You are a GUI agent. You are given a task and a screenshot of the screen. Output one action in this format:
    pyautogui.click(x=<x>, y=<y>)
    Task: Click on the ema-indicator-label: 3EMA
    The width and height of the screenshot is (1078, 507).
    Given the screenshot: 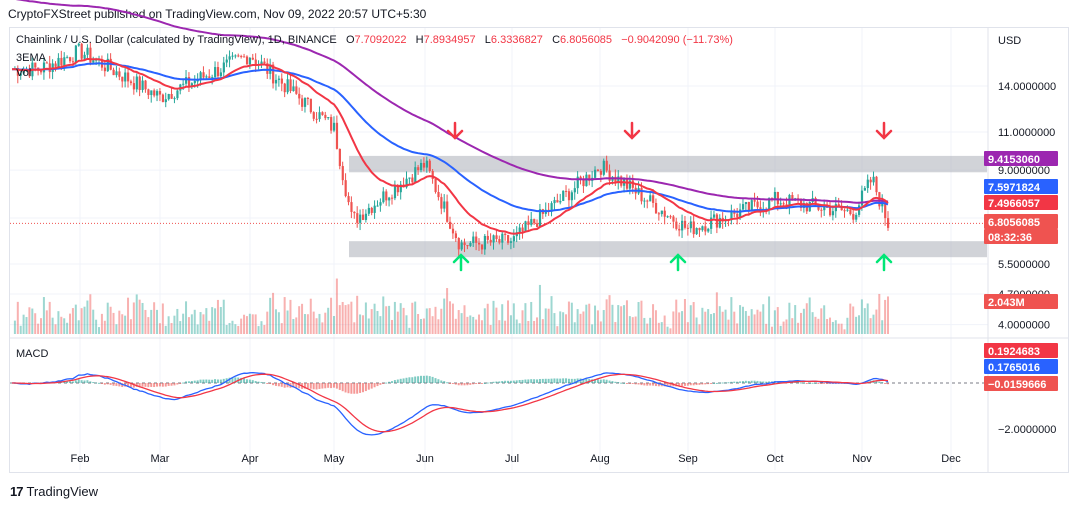 What is the action you would take?
    pyautogui.click(x=31, y=58)
    